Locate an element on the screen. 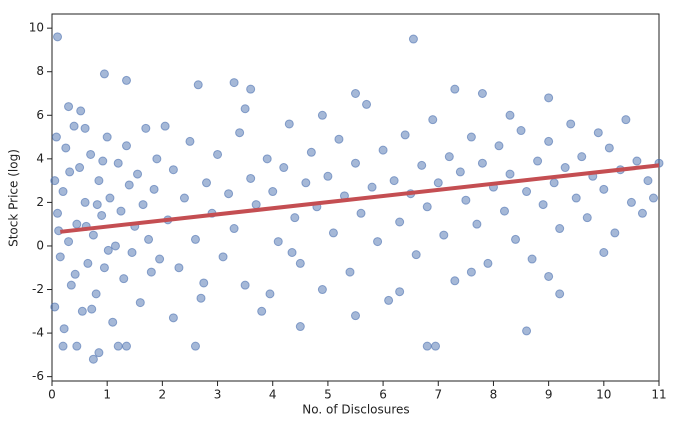  x-tick-label: 2 is located at coordinates (163, 395).